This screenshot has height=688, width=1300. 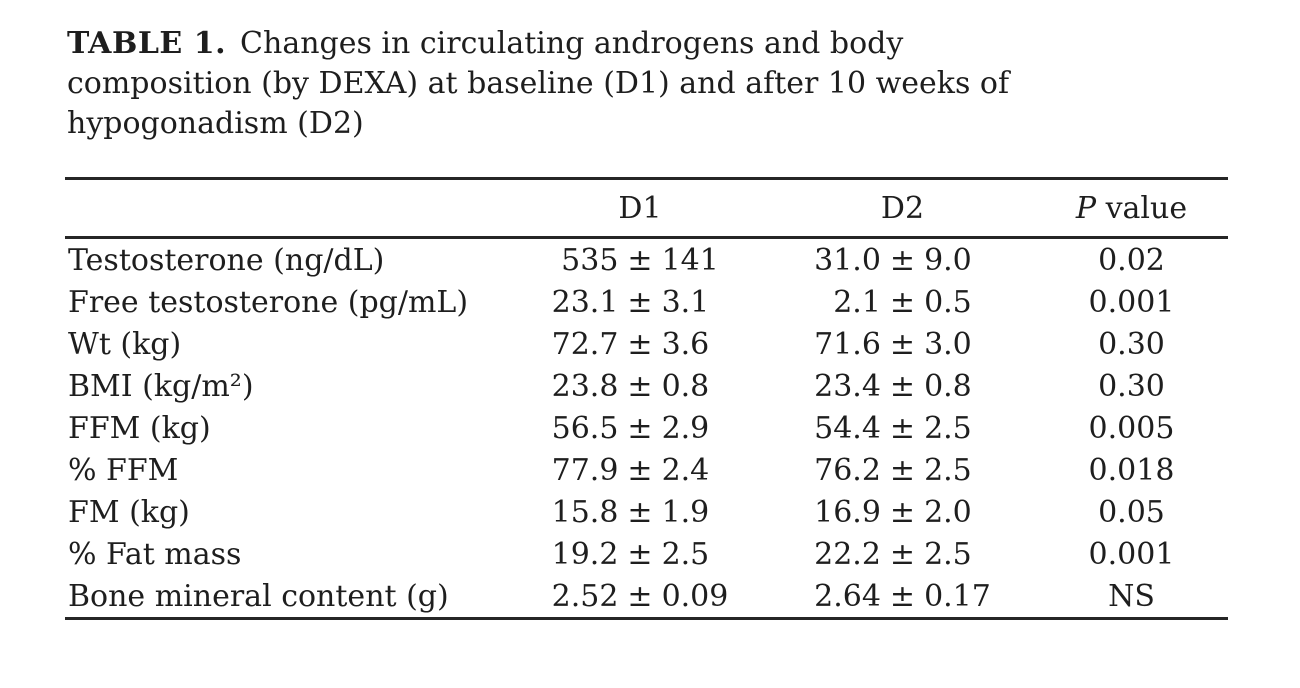 I want to click on caption-line-3: hypogonadism (D2), so click(x=683, y=124).